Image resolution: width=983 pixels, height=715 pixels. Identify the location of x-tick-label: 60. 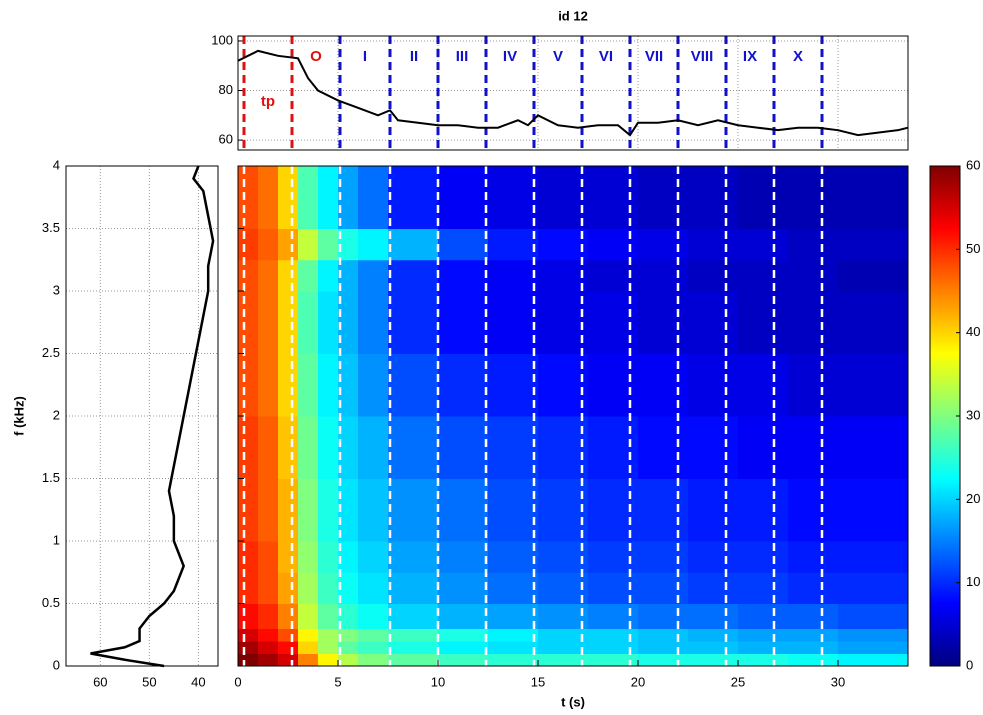
(100, 681).